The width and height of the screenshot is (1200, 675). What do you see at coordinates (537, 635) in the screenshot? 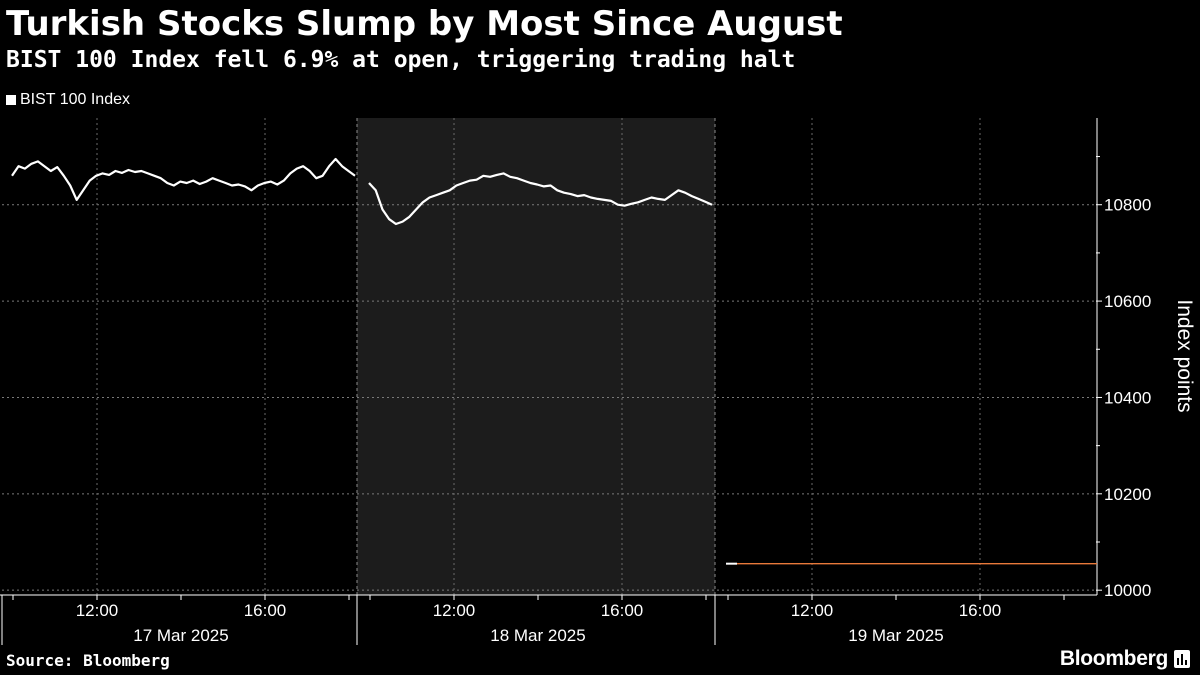
I see `x-day-label: 18 Mar 2025` at bounding box center [537, 635].